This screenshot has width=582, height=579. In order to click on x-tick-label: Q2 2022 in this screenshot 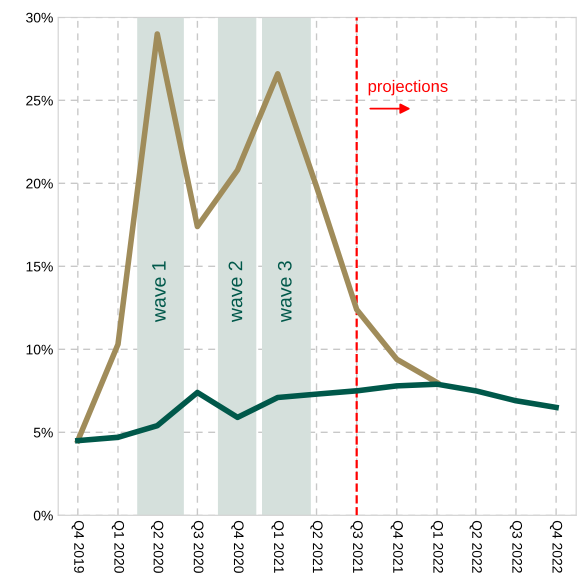, I will do `click(476, 546)`.